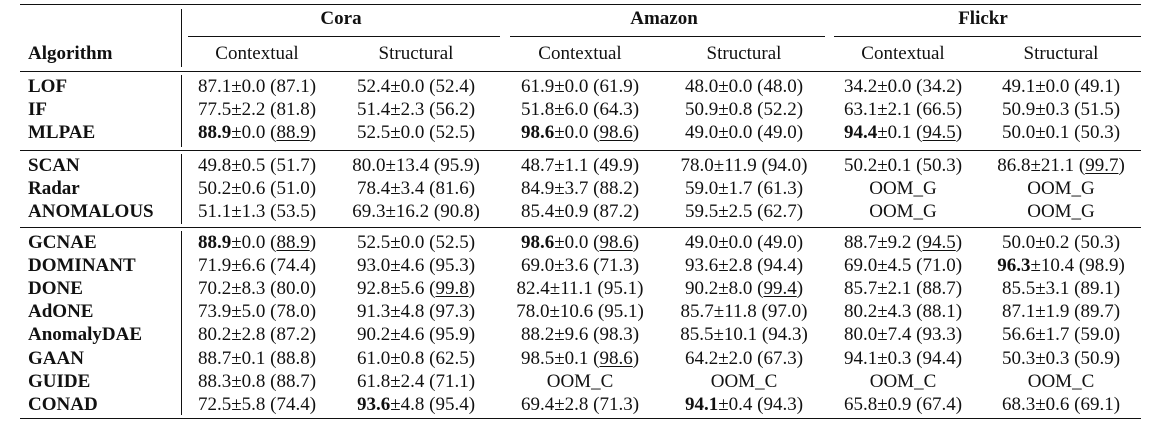 The image size is (1161, 434). Describe the element at coordinates (580, 165) in the screenshot. I see `table-cell: 48.7±1.1 (49.9)` at that location.